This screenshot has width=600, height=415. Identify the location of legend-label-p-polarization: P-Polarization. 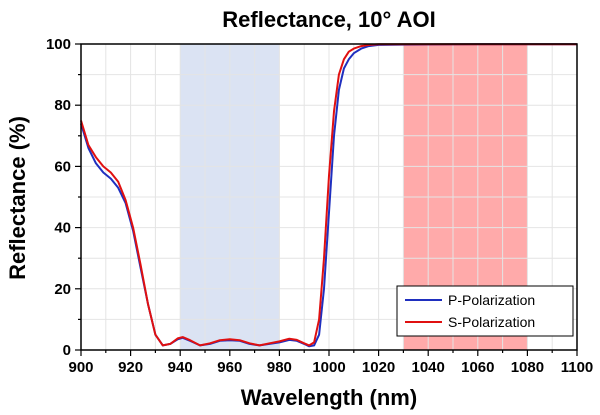
(491, 300).